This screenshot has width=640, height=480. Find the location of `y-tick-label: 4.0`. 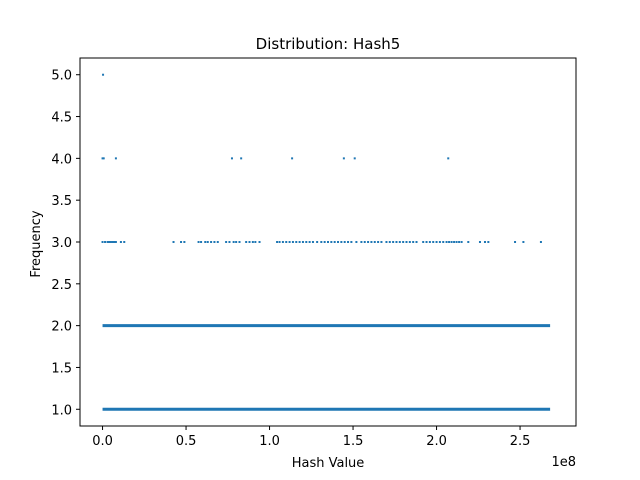

y-tick-label: 4.0 is located at coordinates (61, 159).